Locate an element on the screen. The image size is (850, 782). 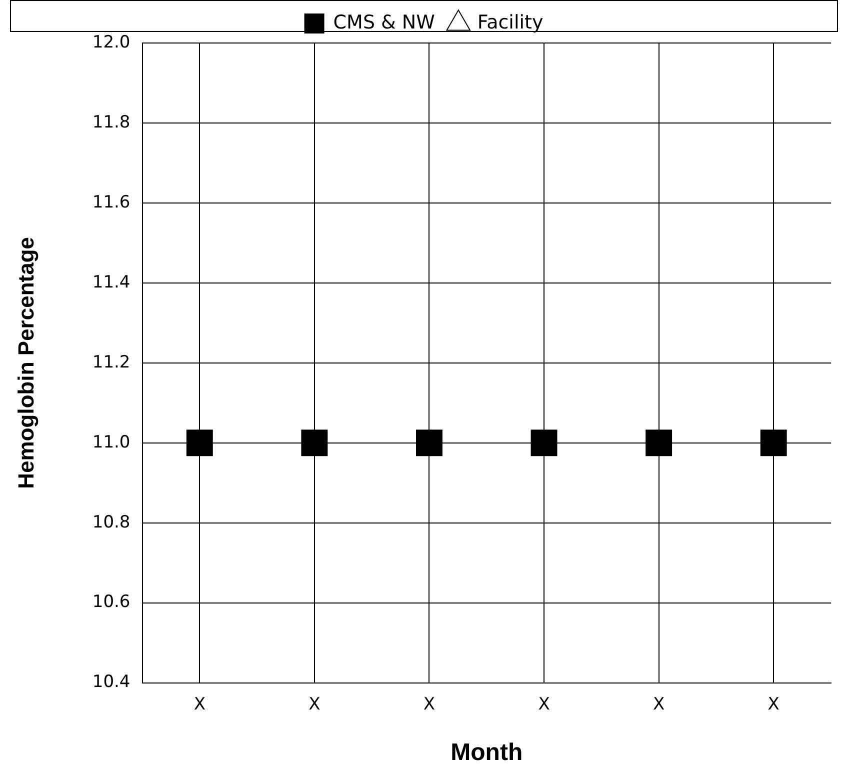
y-tick-label: 11.6 is located at coordinates (111, 202).